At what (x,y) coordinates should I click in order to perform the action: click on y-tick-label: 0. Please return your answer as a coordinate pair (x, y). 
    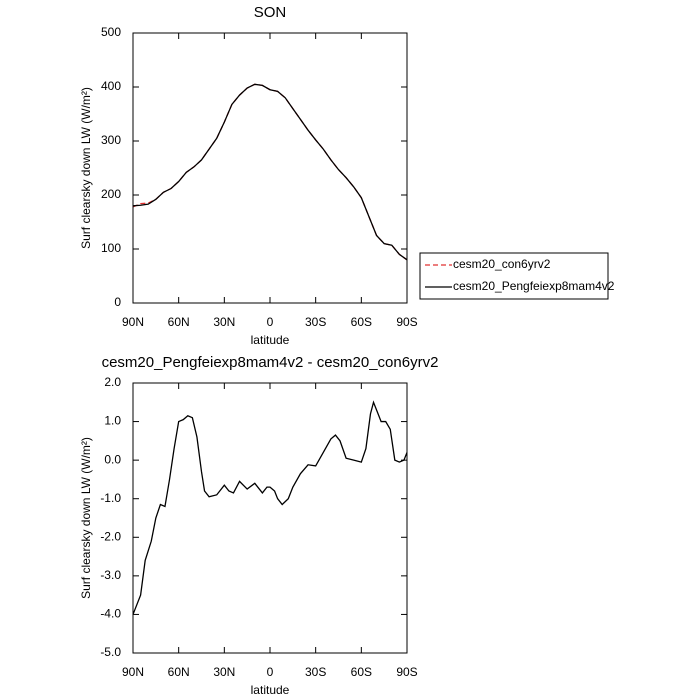
    Looking at the image, I should click on (117, 302).